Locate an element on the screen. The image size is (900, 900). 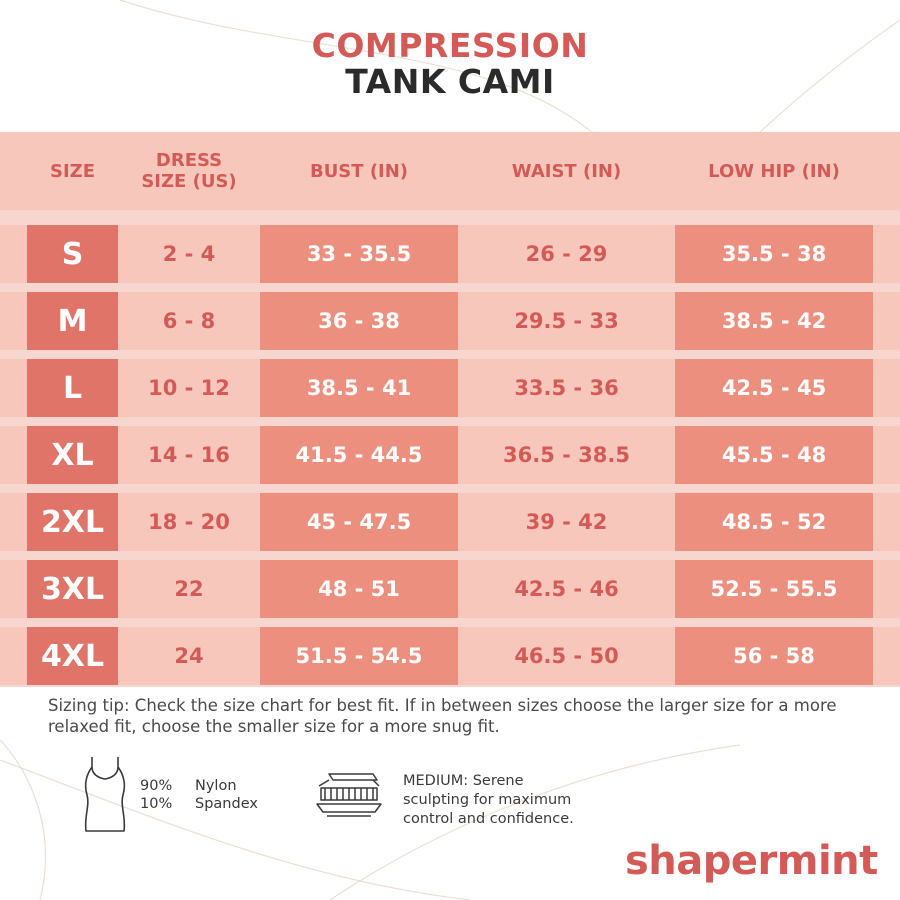
cell-low-hip: 52.5 - 55.5 is located at coordinates (774, 589).